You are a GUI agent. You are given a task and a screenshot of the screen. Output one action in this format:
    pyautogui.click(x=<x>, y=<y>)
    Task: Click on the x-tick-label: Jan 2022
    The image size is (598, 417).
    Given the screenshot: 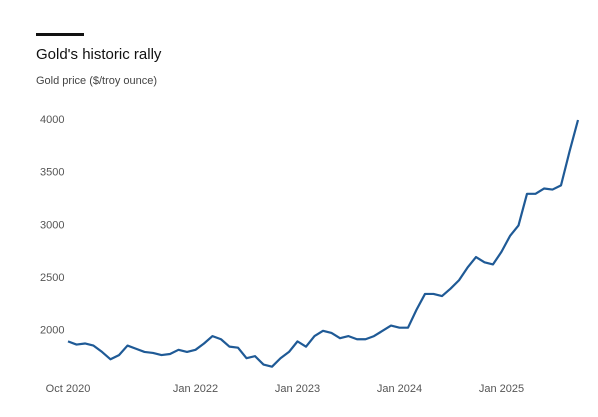 What is the action you would take?
    pyautogui.click(x=195, y=389)
    